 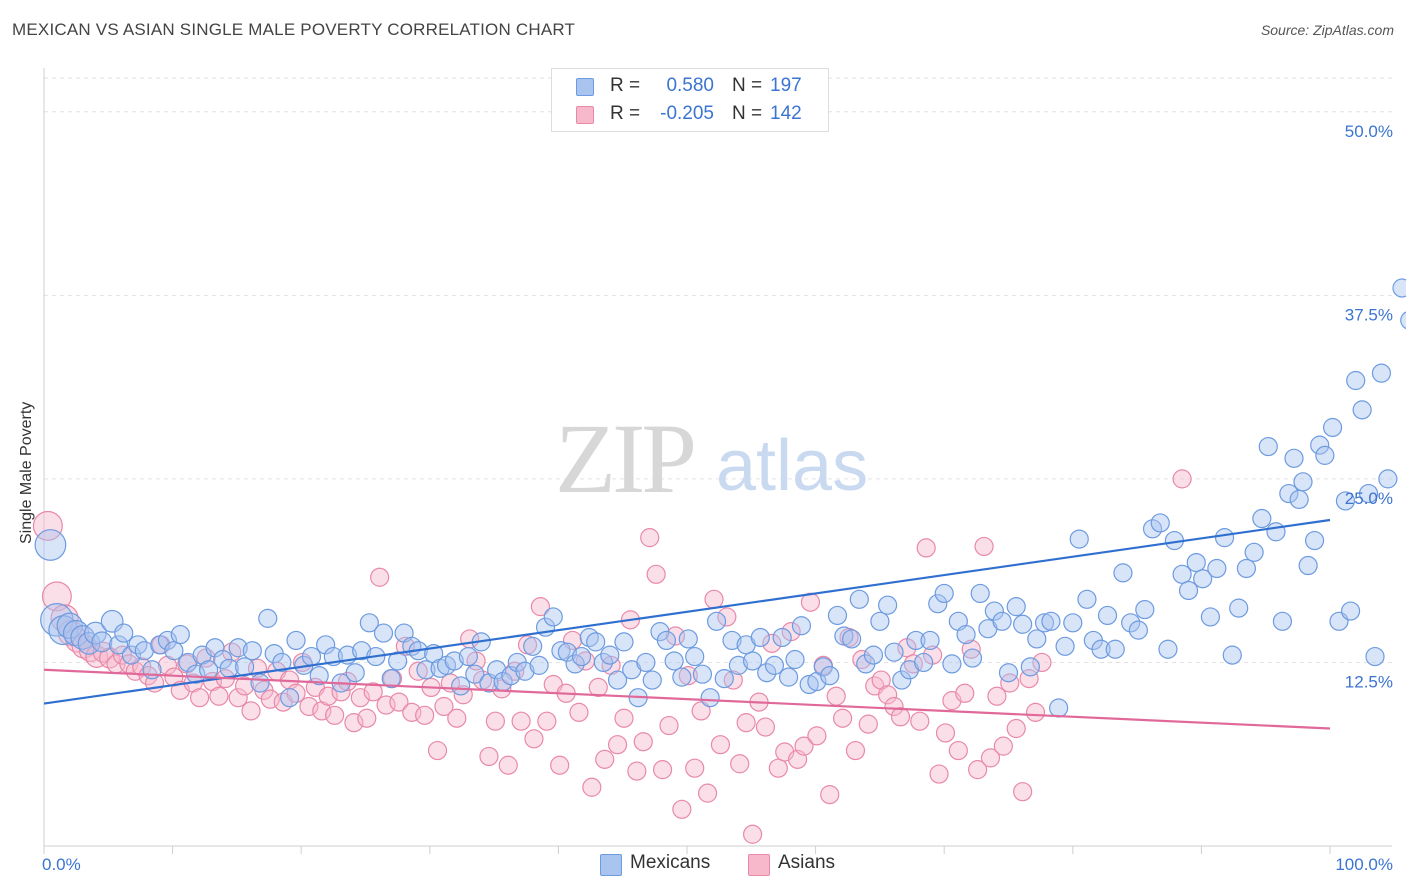 What do you see at coordinates (1369, 498) in the screenshot?
I see `y-tick-label: 25.0%` at bounding box center [1369, 498].